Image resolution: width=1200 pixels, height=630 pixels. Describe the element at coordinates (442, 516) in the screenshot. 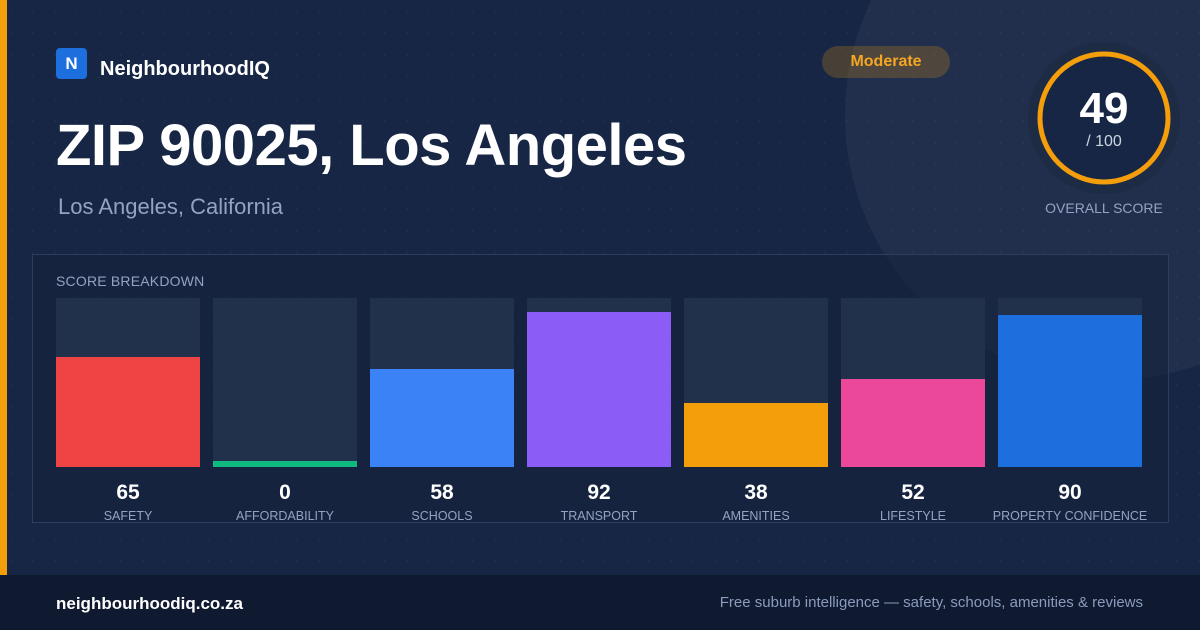

I see `bar-label: SCHOOLS` at that location.